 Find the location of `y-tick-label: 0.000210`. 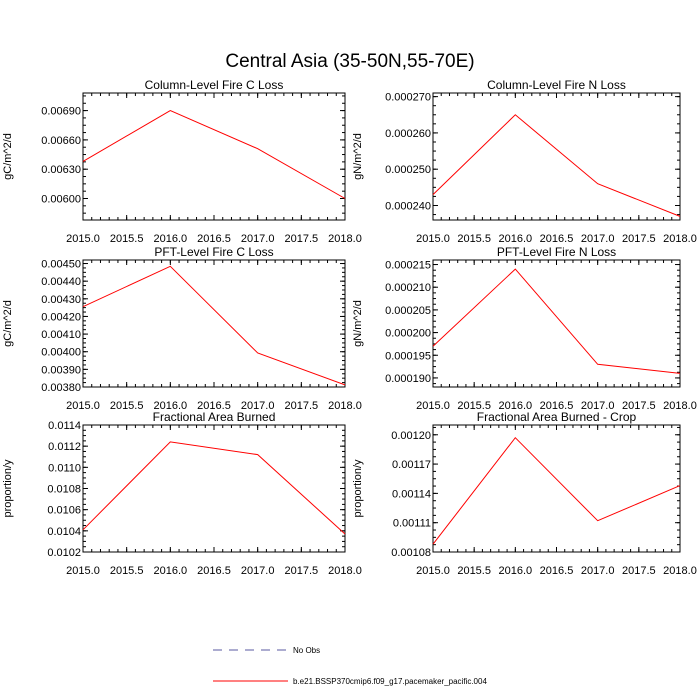

y-tick-label: 0.000210 is located at coordinates (408, 288).